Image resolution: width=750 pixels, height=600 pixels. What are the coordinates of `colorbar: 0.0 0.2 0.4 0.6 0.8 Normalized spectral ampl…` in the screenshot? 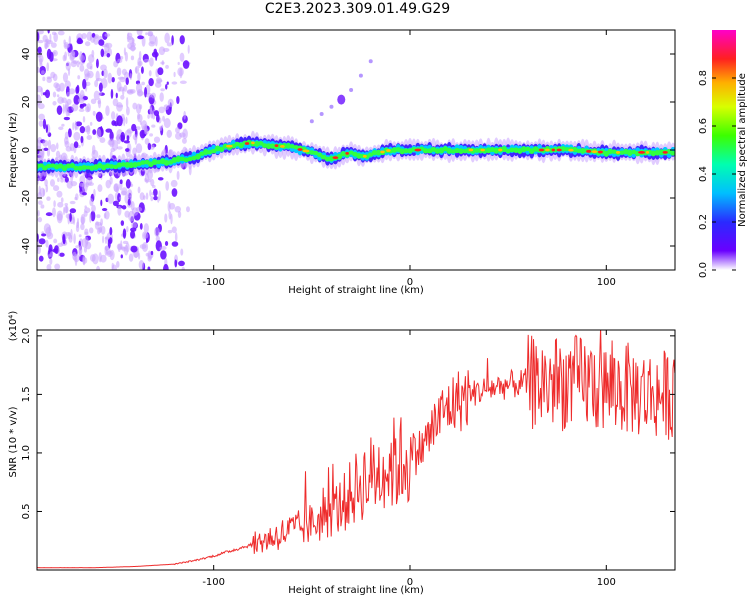 It's located at (723, 154).